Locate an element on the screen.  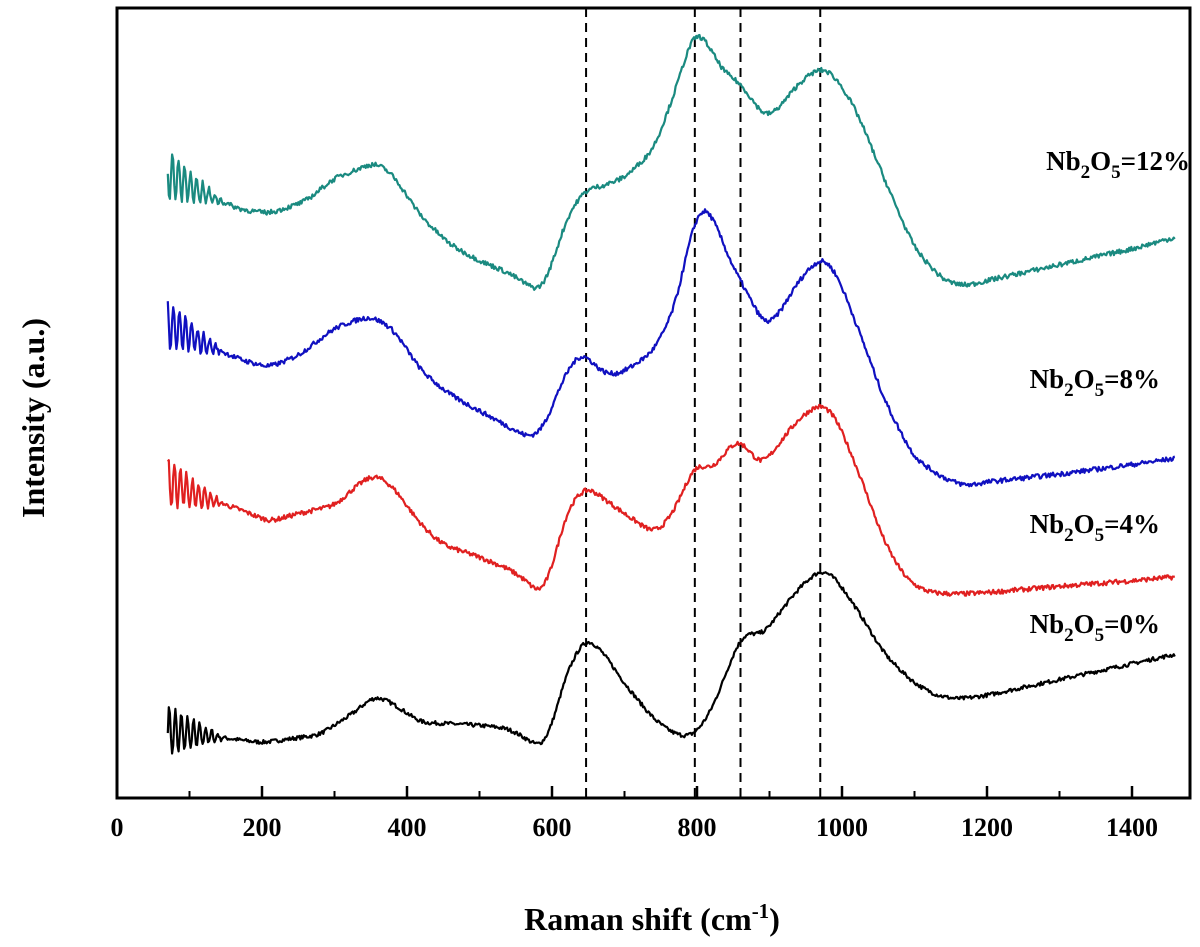
x-tick-label-0: 0 is located at coordinates (117, 827).